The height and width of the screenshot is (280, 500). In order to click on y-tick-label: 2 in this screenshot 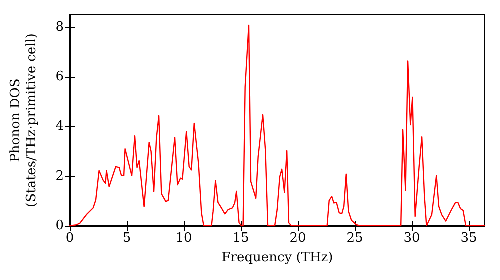, I will do `click(60, 176)`.